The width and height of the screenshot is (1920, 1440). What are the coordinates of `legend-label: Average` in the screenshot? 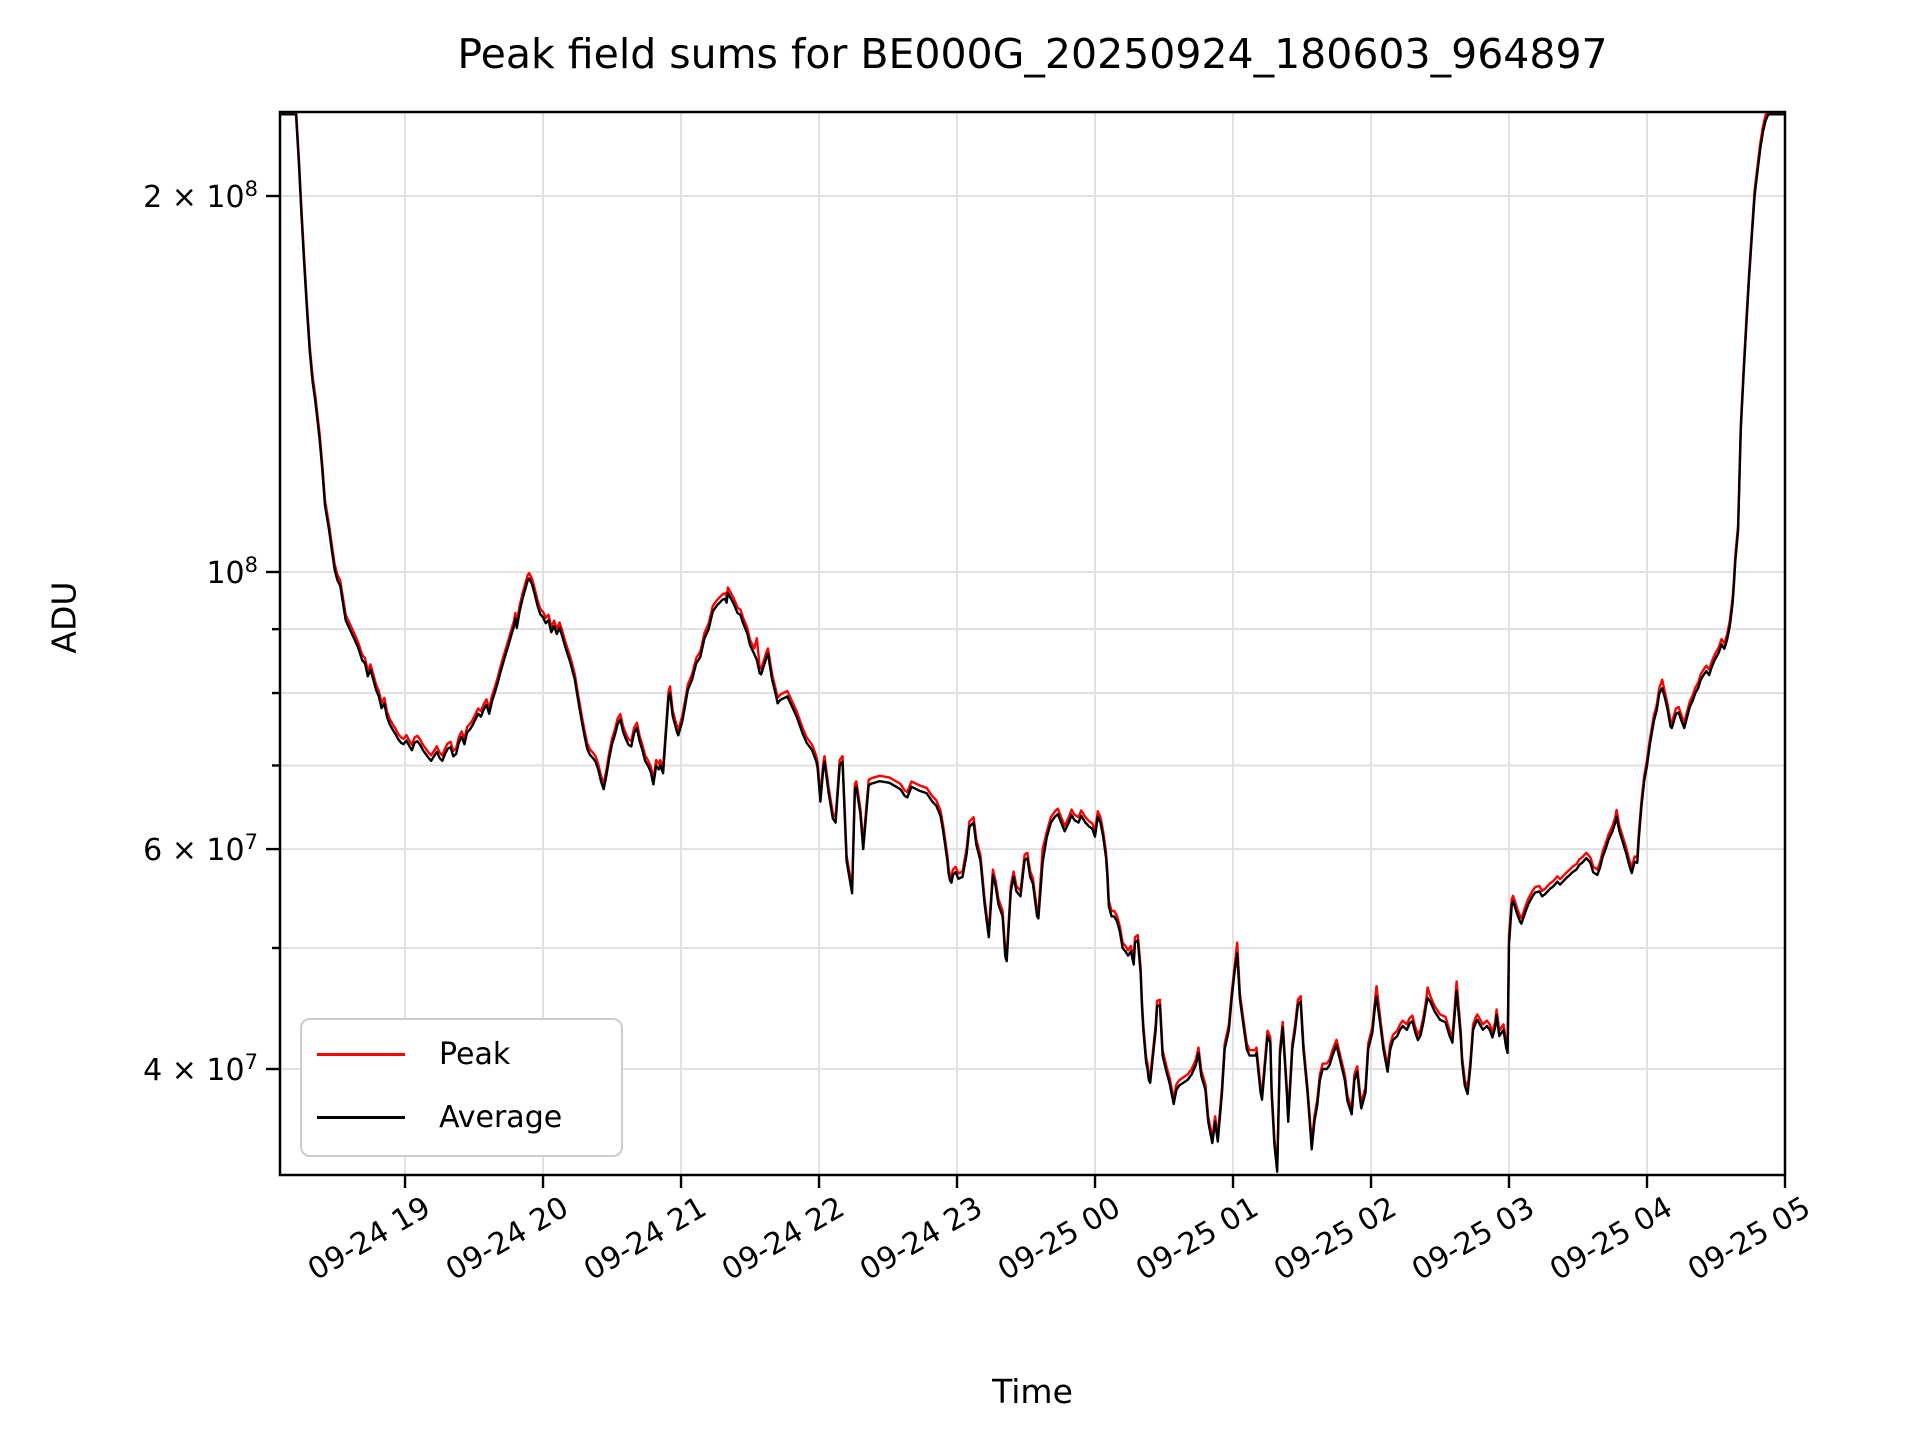 It's located at (501, 1117).